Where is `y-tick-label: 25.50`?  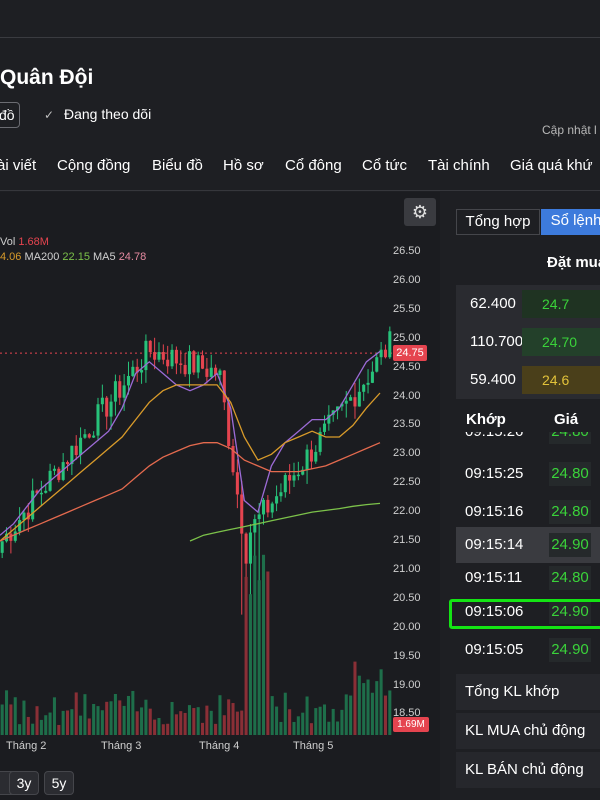 y-tick-label: 25.50 is located at coordinates (407, 308).